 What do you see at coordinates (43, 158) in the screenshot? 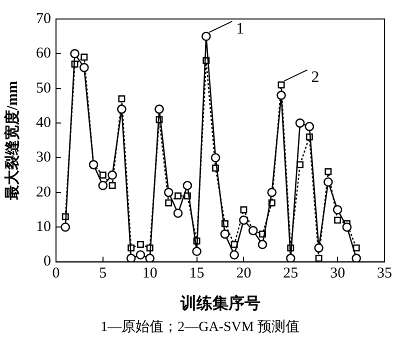
I see `y-tick-label: 30` at bounding box center [43, 158].